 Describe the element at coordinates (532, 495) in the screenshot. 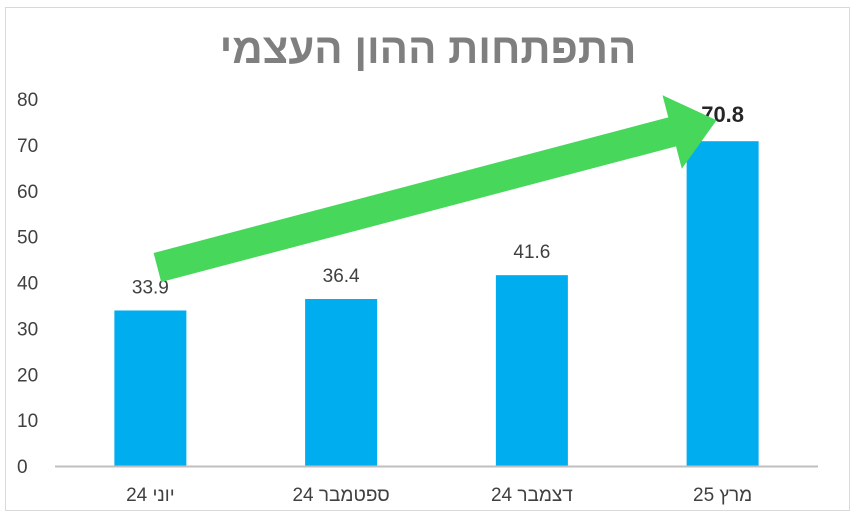

I see `x-tick-label: דצמבר 24` at that location.